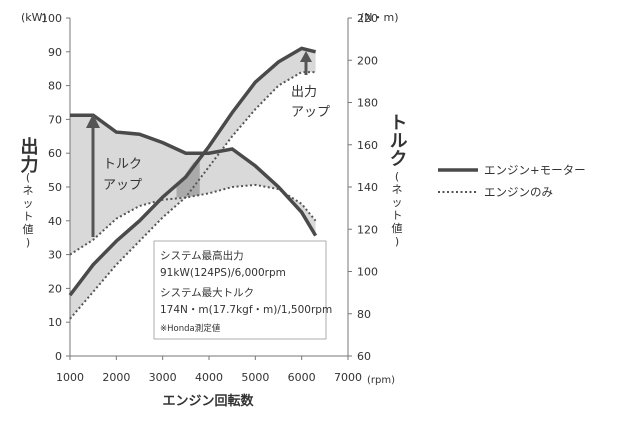 The width and height of the screenshot is (628, 429). Describe the element at coordinates (207, 292) in the screenshot. I see `spec-line-3: システム最大トルク` at that location.